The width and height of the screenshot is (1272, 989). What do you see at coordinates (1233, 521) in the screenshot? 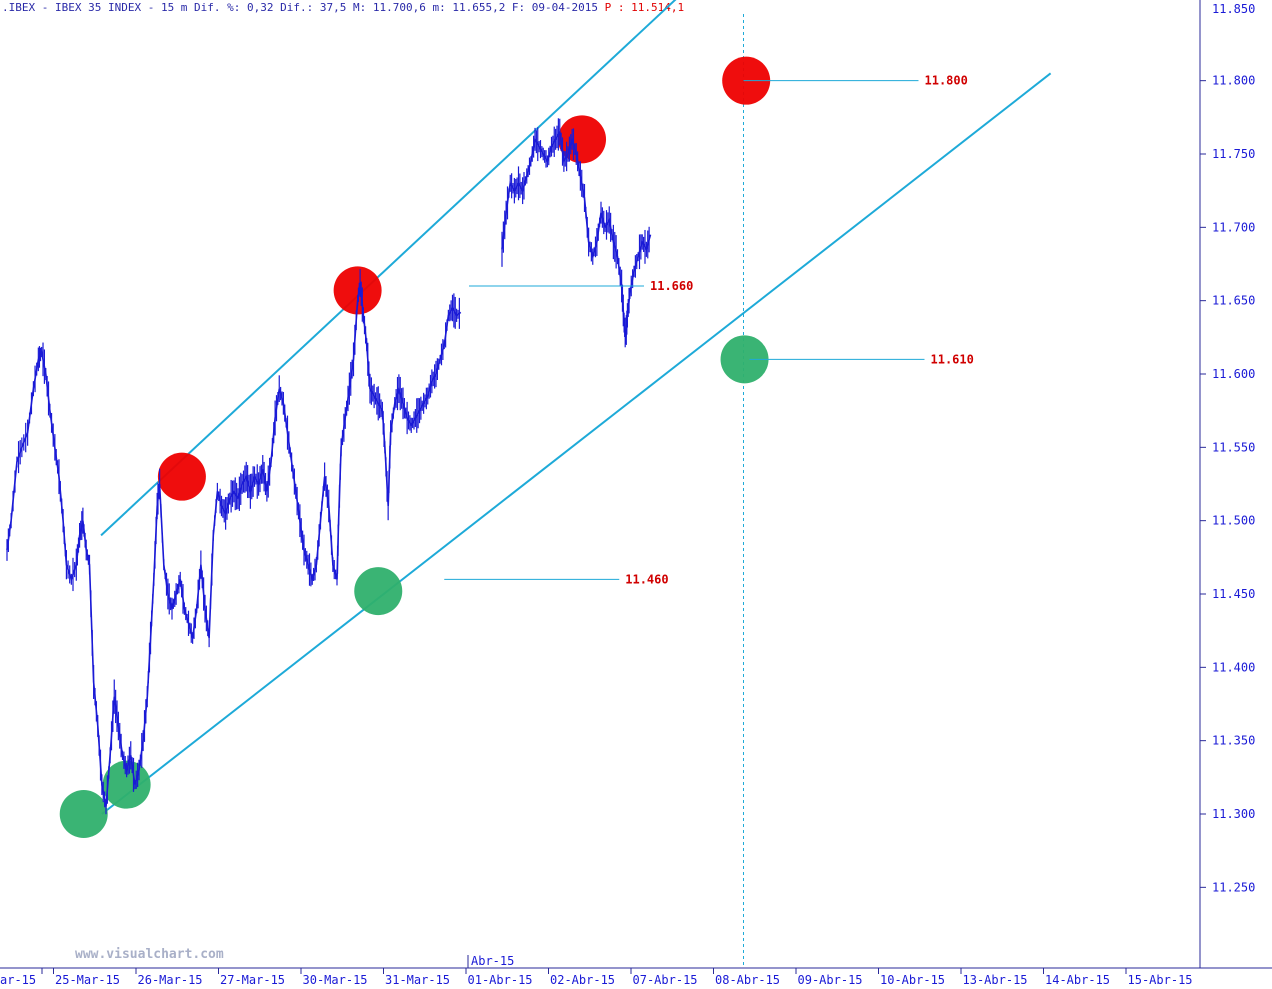
I see `y-tick-label: 11.500` at bounding box center [1233, 521].